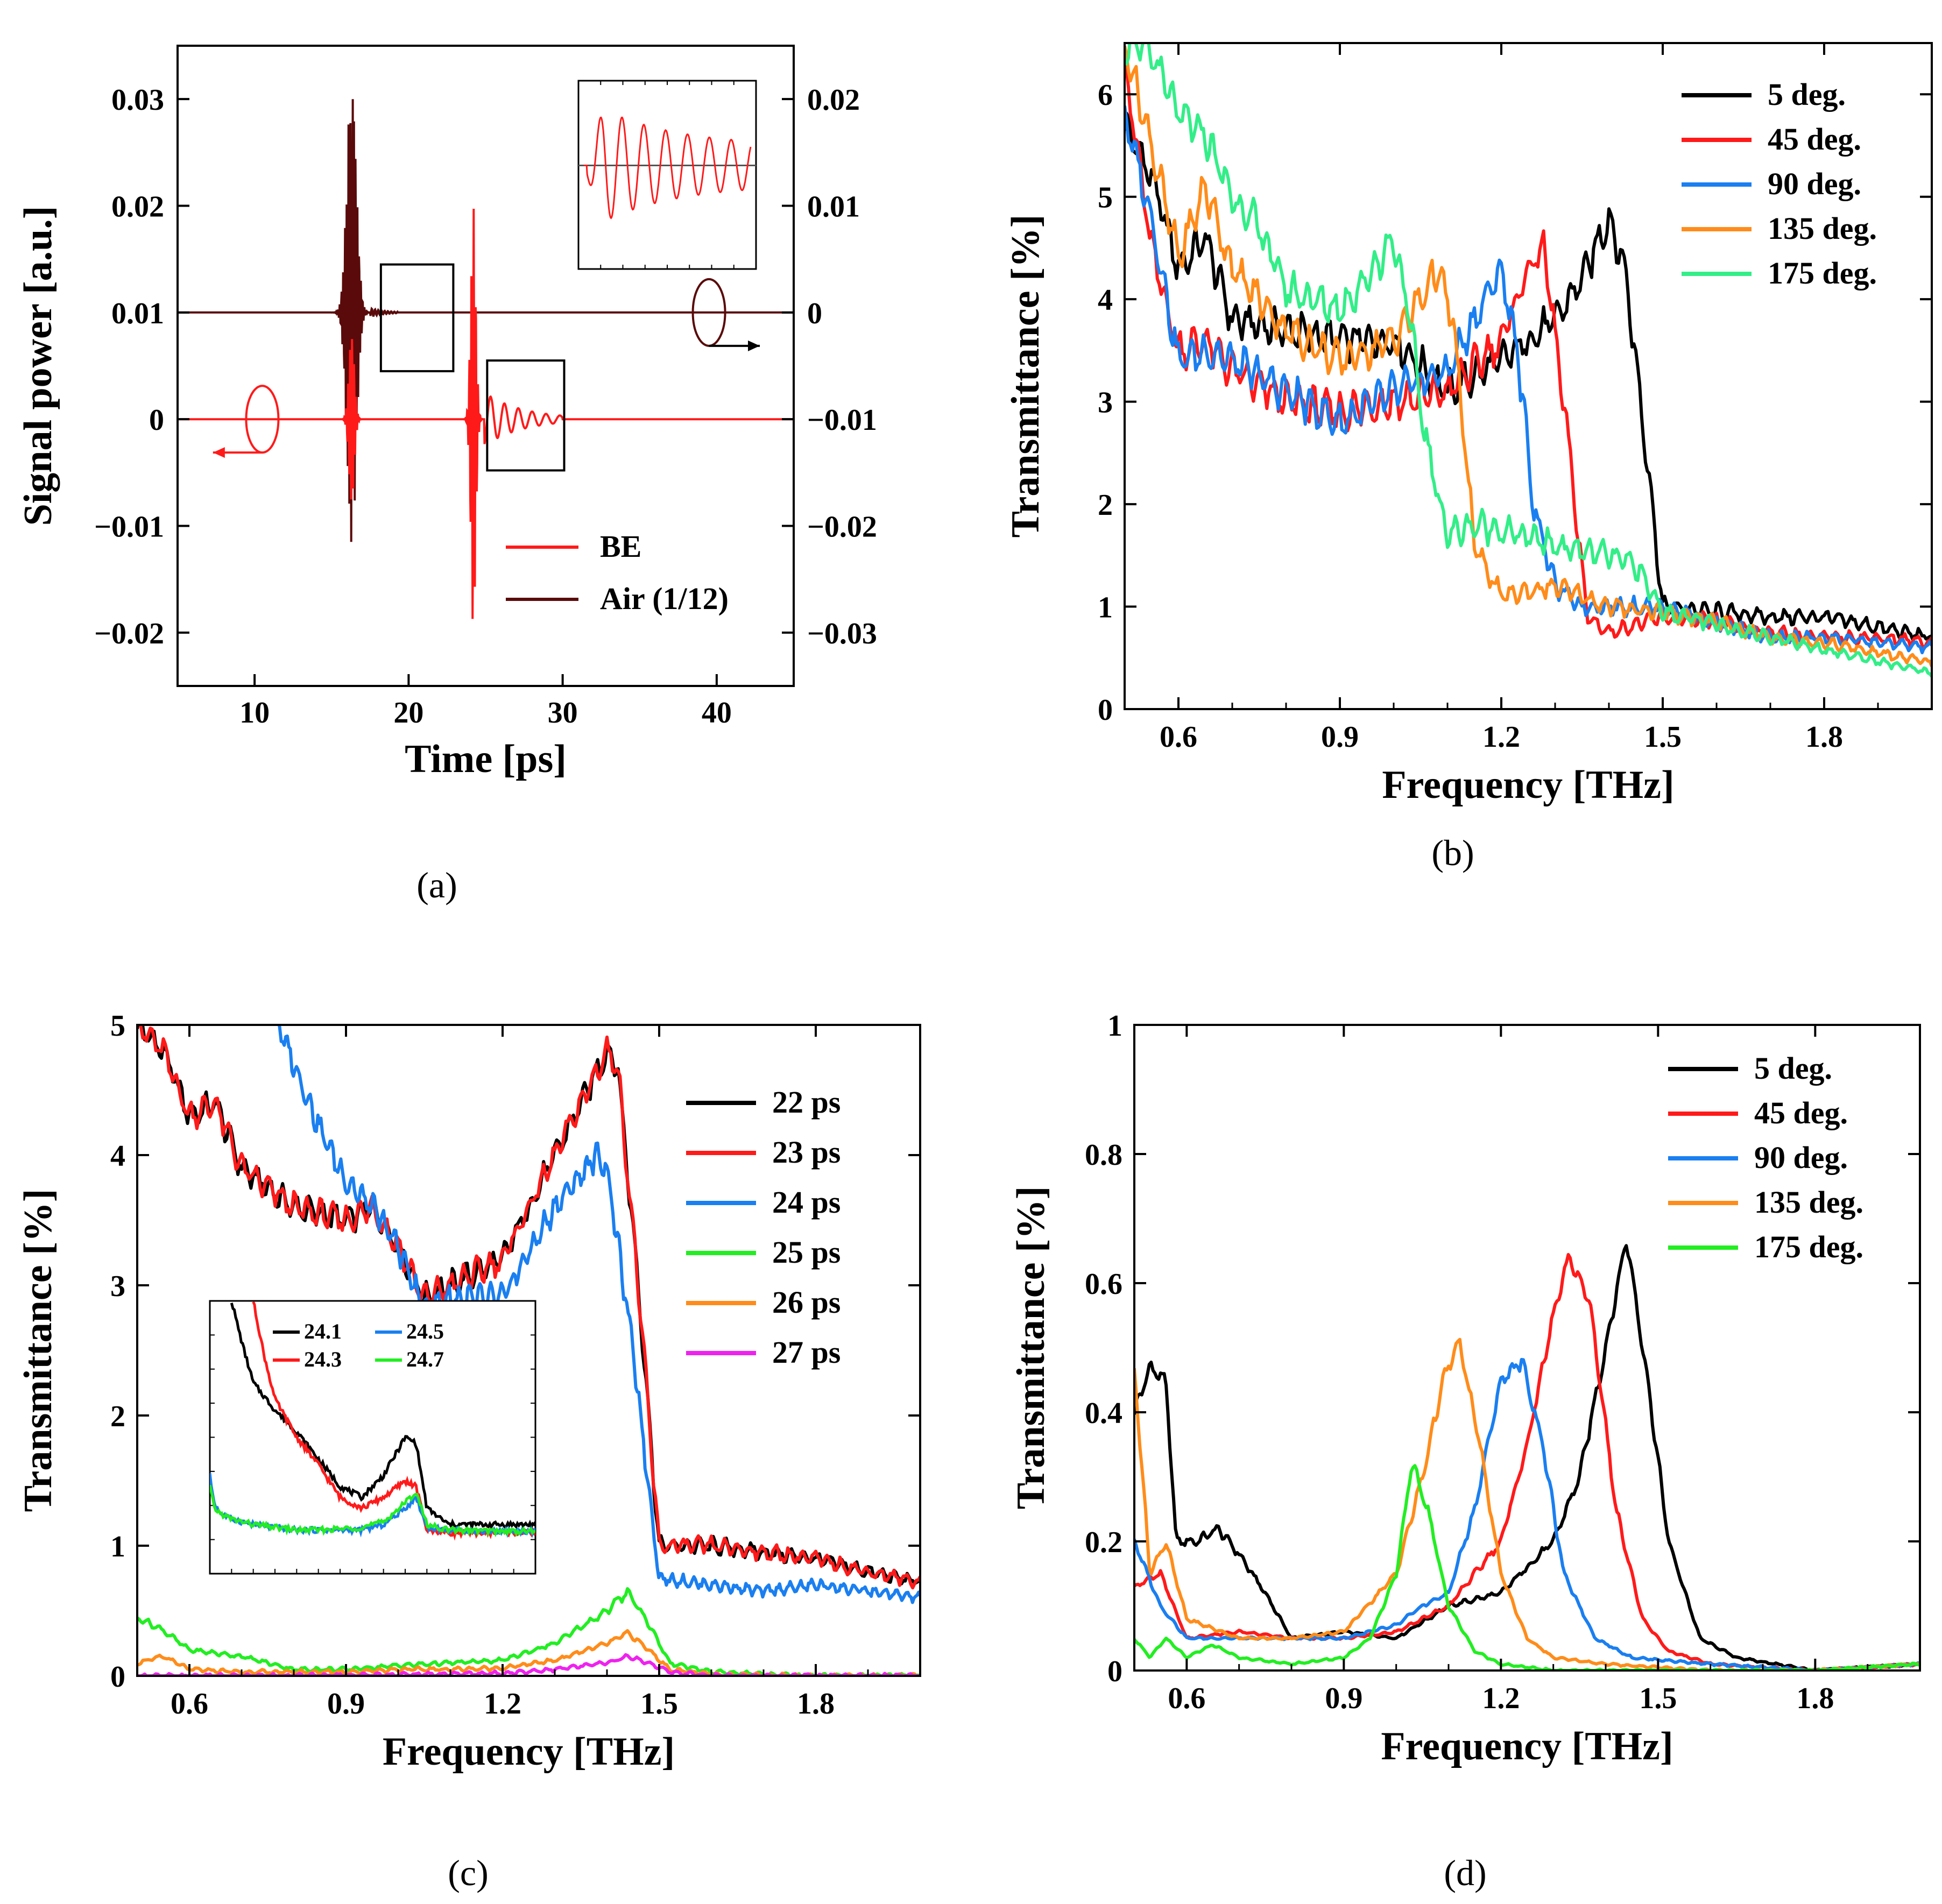 The width and height of the screenshot is (1942, 1904). I want to click on inset-line-be, so click(668, 168).